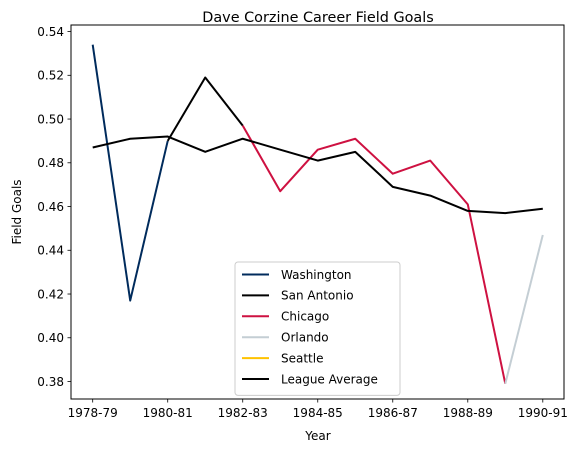 Image resolution: width=582 pixels, height=453 pixels. What do you see at coordinates (317, 436) in the screenshot?
I see `x-axis-label: Year` at bounding box center [317, 436].